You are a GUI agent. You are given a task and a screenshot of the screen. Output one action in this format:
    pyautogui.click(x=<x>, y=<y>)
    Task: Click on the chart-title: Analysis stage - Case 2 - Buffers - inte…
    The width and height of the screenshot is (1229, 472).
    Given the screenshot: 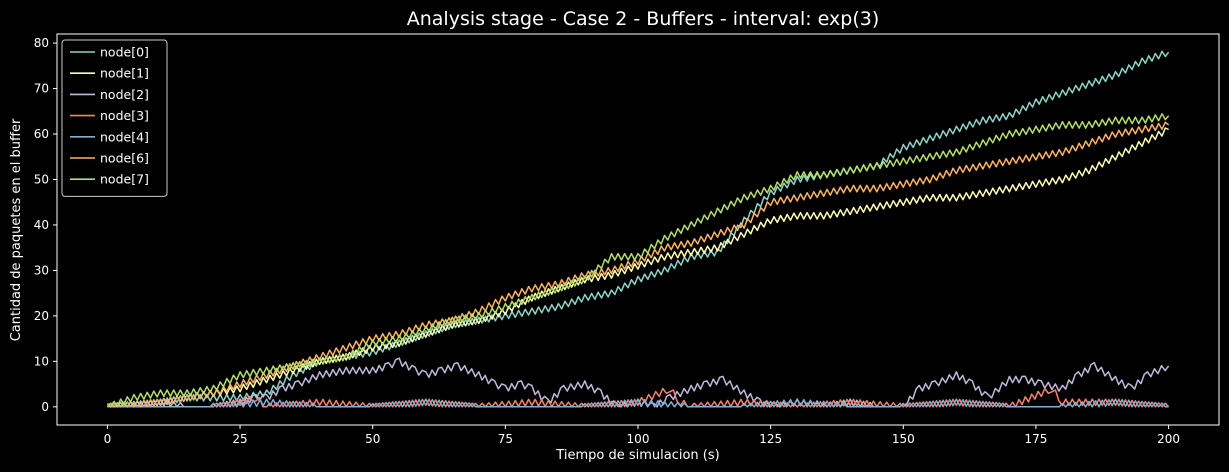 What is the action you would take?
    pyautogui.click(x=643, y=19)
    